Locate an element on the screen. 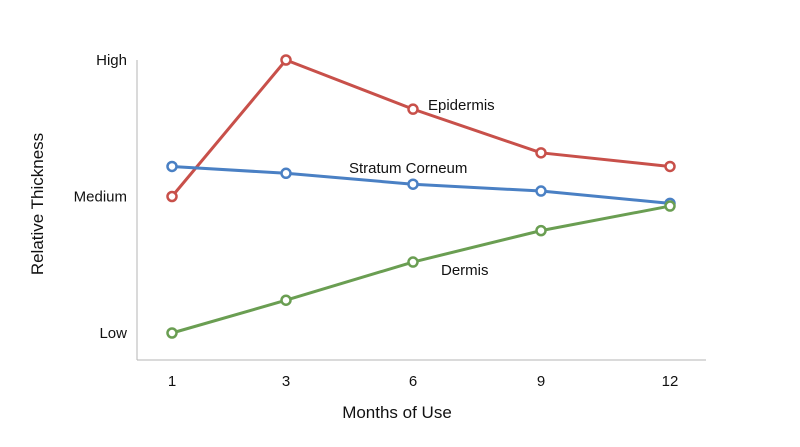  y-tick-label: Low is located at coordinates (113, 333).